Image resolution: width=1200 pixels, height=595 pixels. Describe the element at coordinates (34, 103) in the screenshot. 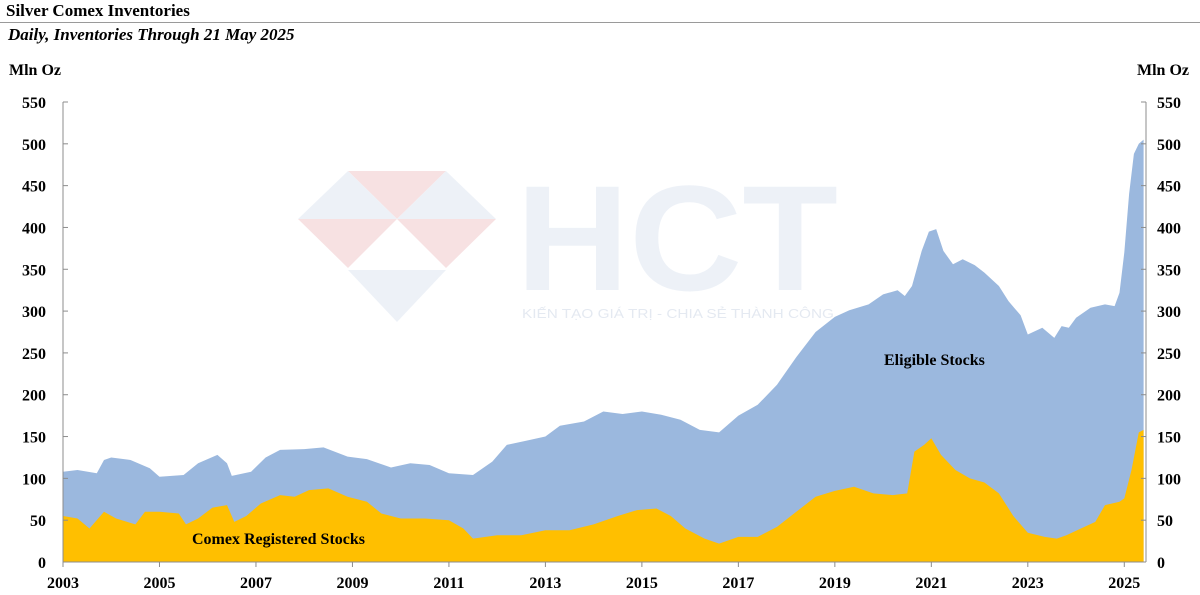

I see `y-tick-label-left: 550` at that location.